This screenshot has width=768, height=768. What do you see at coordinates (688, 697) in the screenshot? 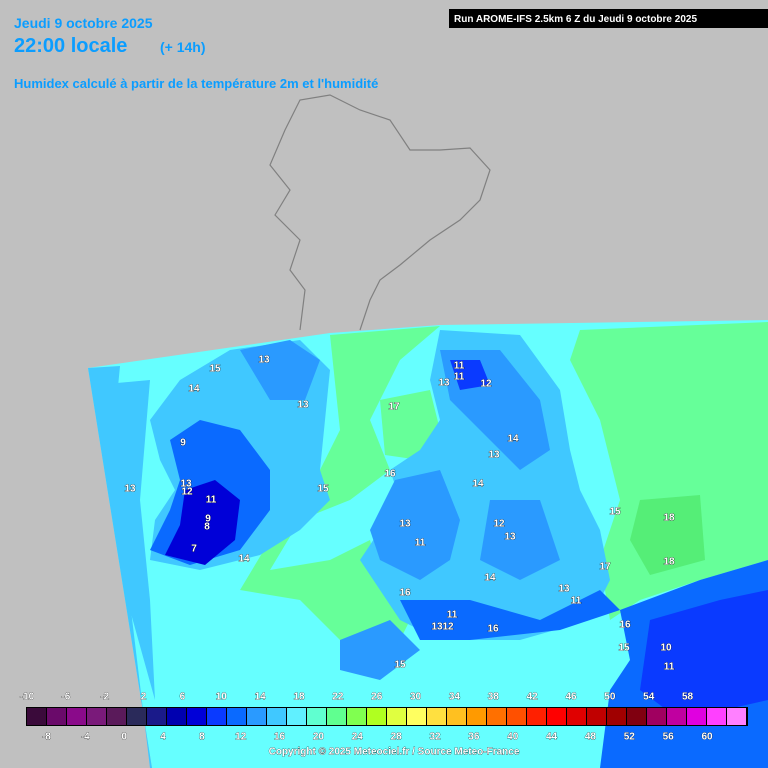
I see `colorbar-label: 58` at bounding box center [688, 697].